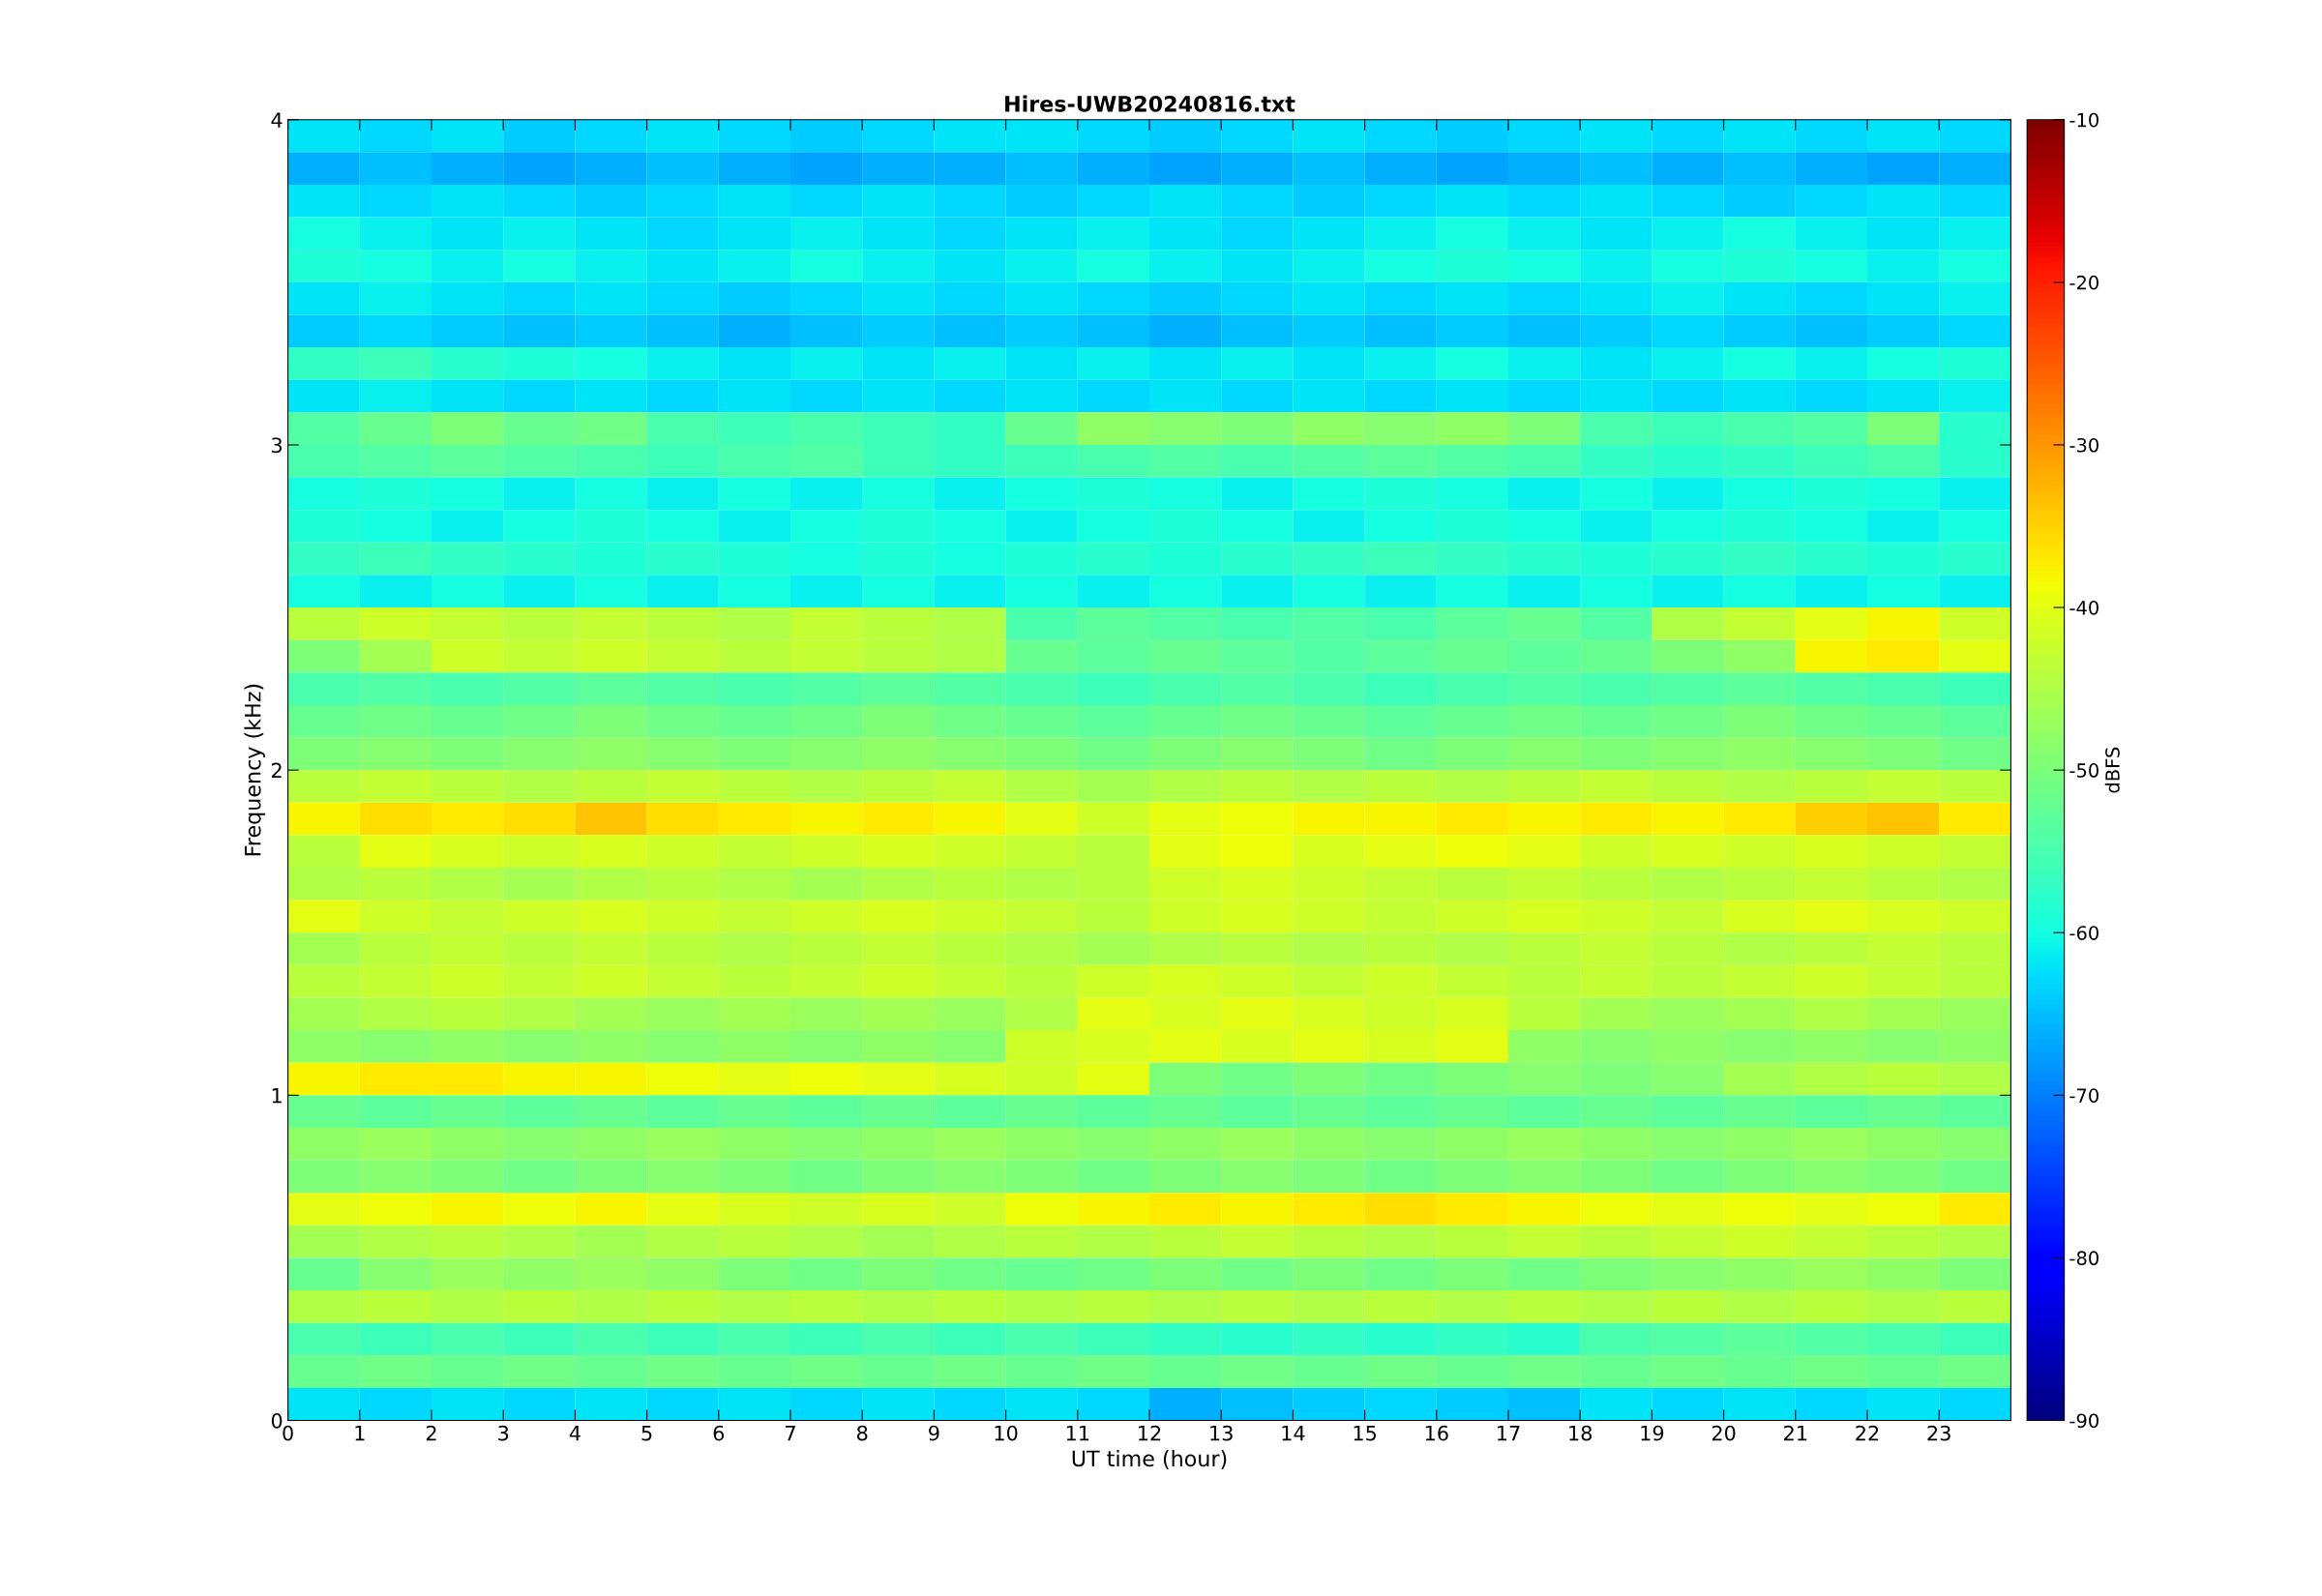 This screenshot has height=1596, width=2322. Describe the element at coordinates (277, 445) in the screenshot. I see `y-tick-label: 3` at that location.